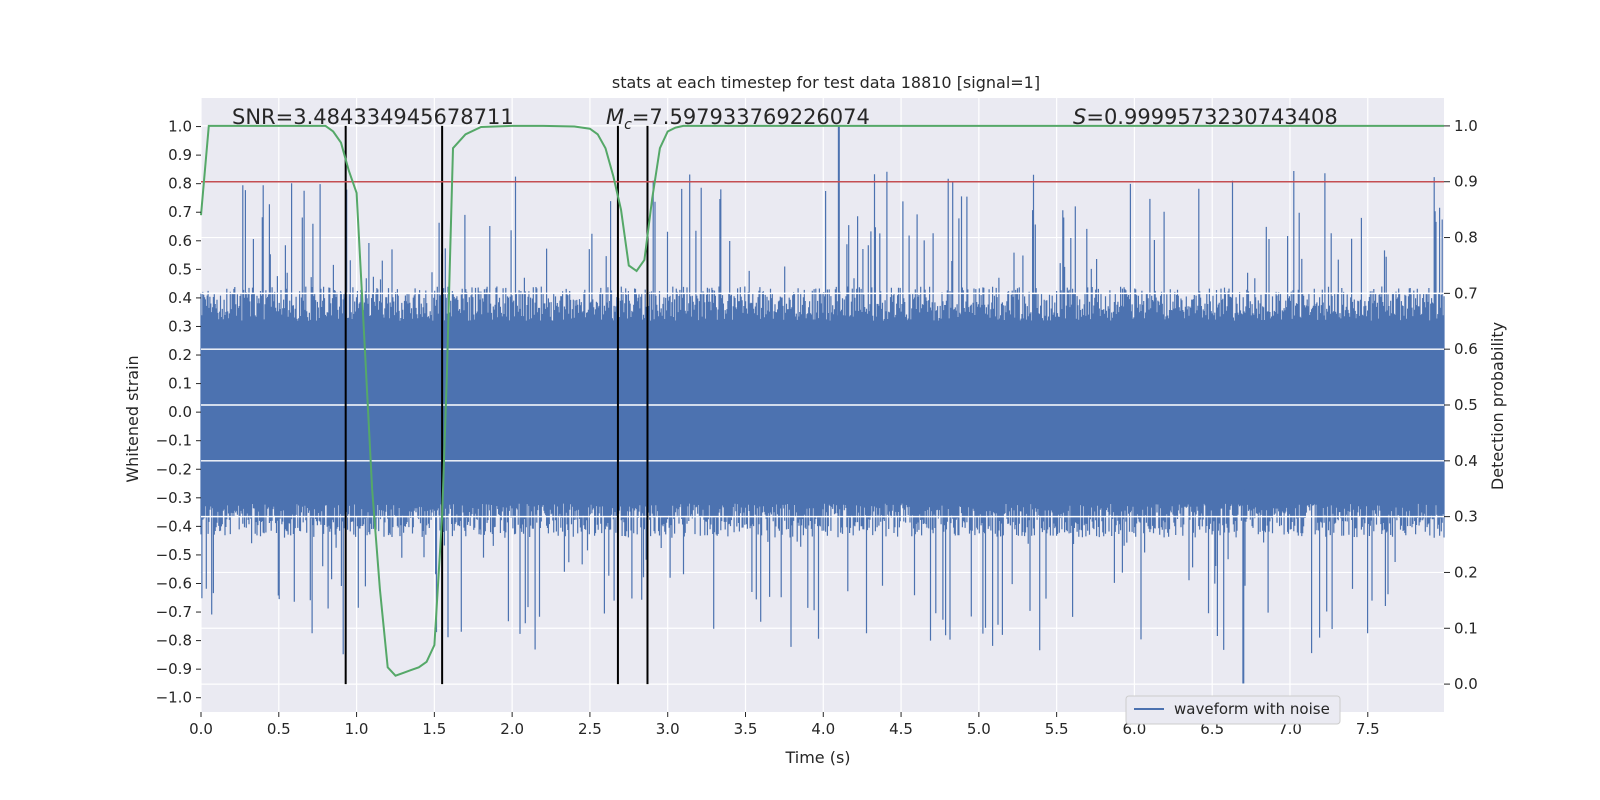  What do you see at coordinates (180, 326) in the screenshot?
I see `y-tick-label: 0.3` at bounding box center [180, 326].